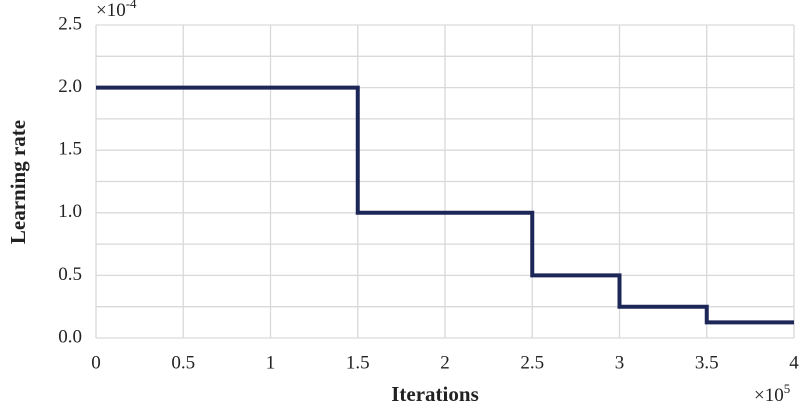 Image resolution: width=804 pixels, height=408 pixels. What do you see at coordinates (769, 395) in the screenshot?
I see `x-multiplier-base: ×10` at bounding box center [769, 395].